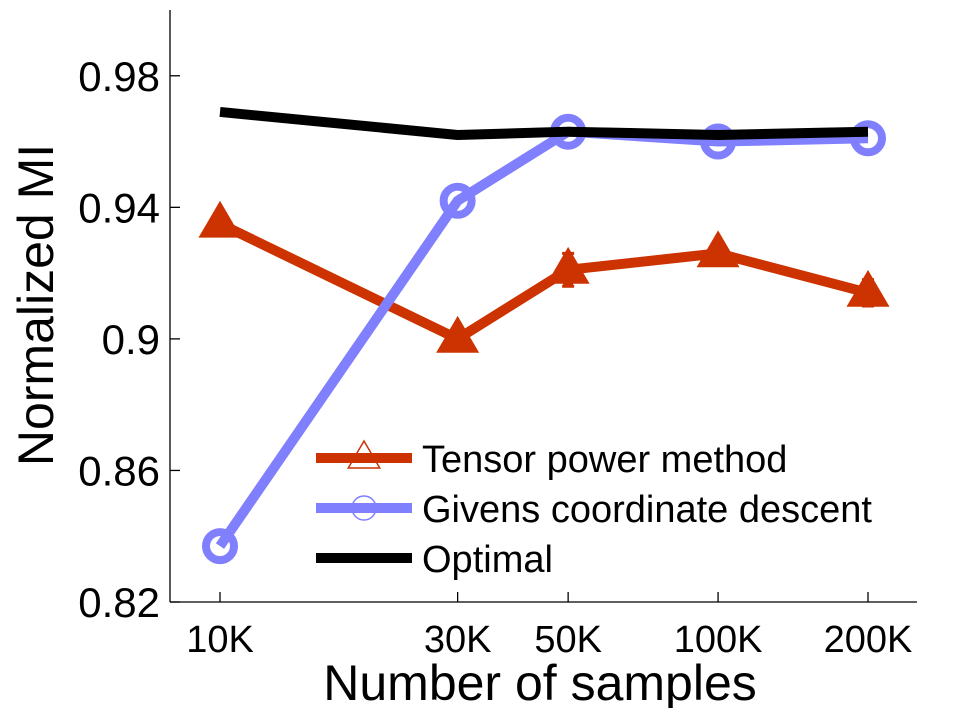  I want to click on x-axis-label: Number of samples, so click(540, 681).